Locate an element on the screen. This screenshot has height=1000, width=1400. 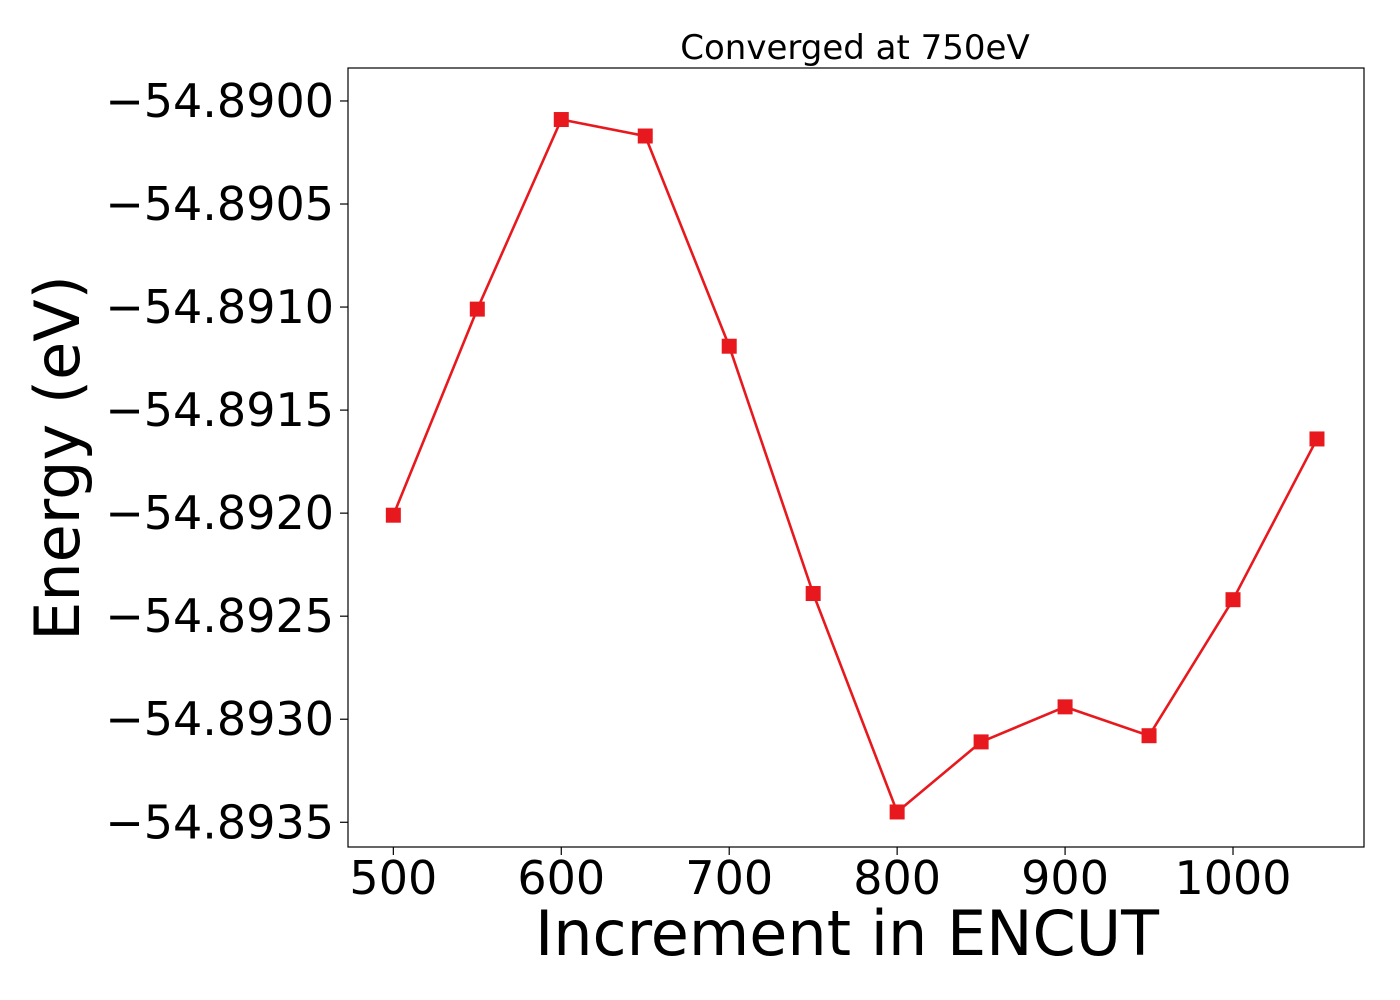
y-tick-label: −54.8920 is located at coordinates (219, 513).